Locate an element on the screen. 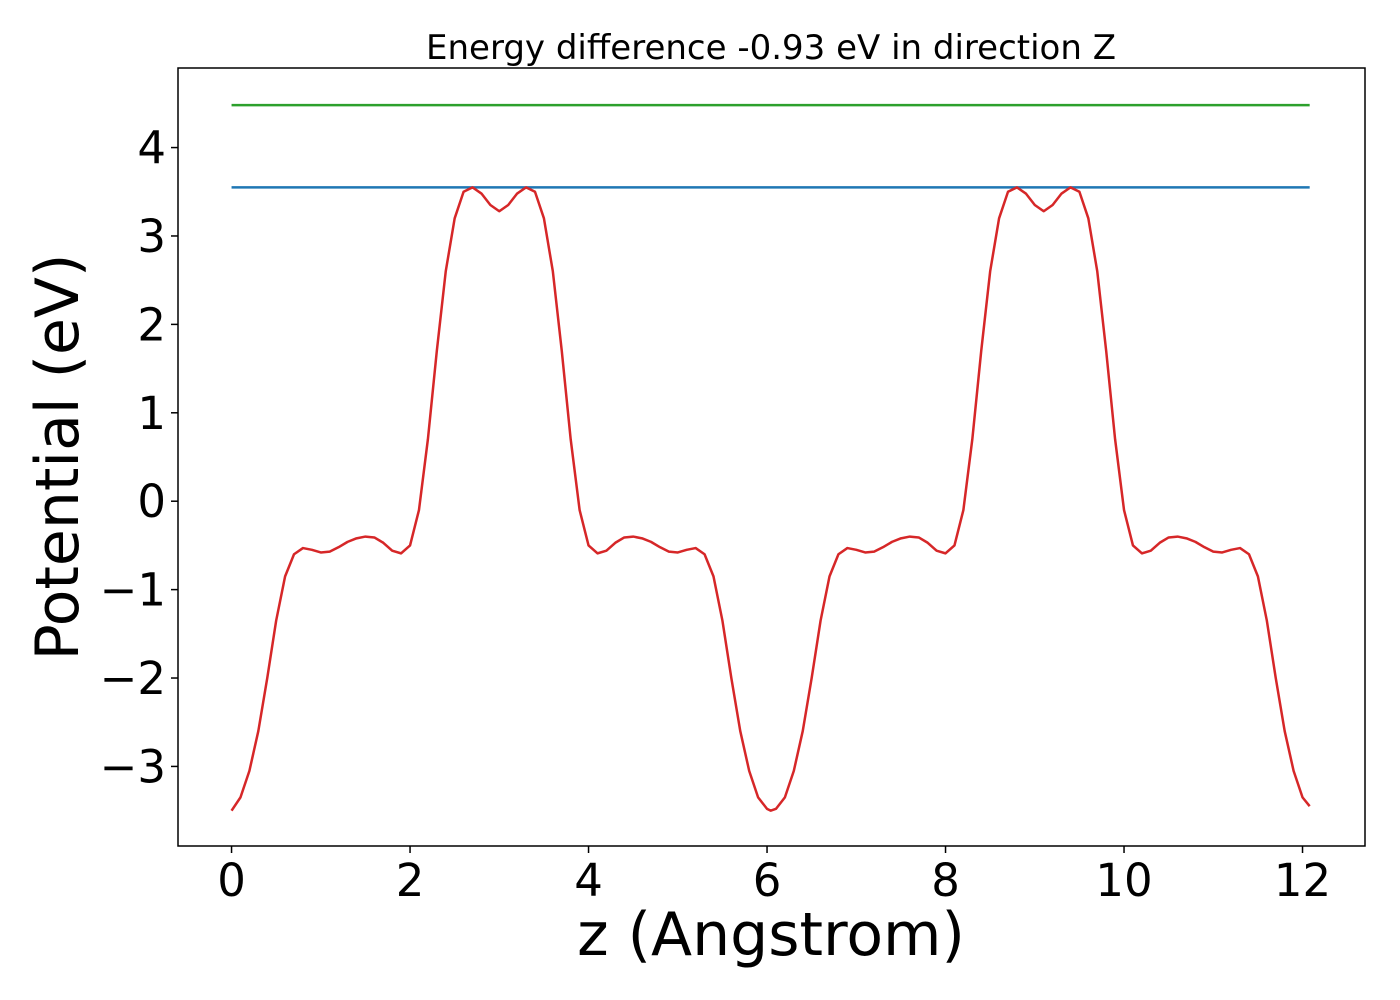 This screenshot has width=1400, height=1000. x-tick-label: 0 is located at coordinates (231, 880).